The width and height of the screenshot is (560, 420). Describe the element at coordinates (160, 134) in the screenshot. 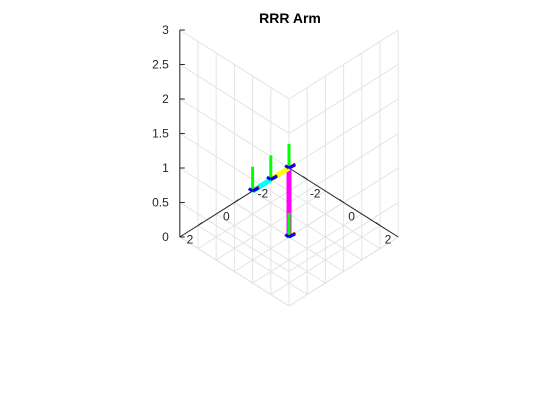

I see `z-tick-label: 1.5` at that location.